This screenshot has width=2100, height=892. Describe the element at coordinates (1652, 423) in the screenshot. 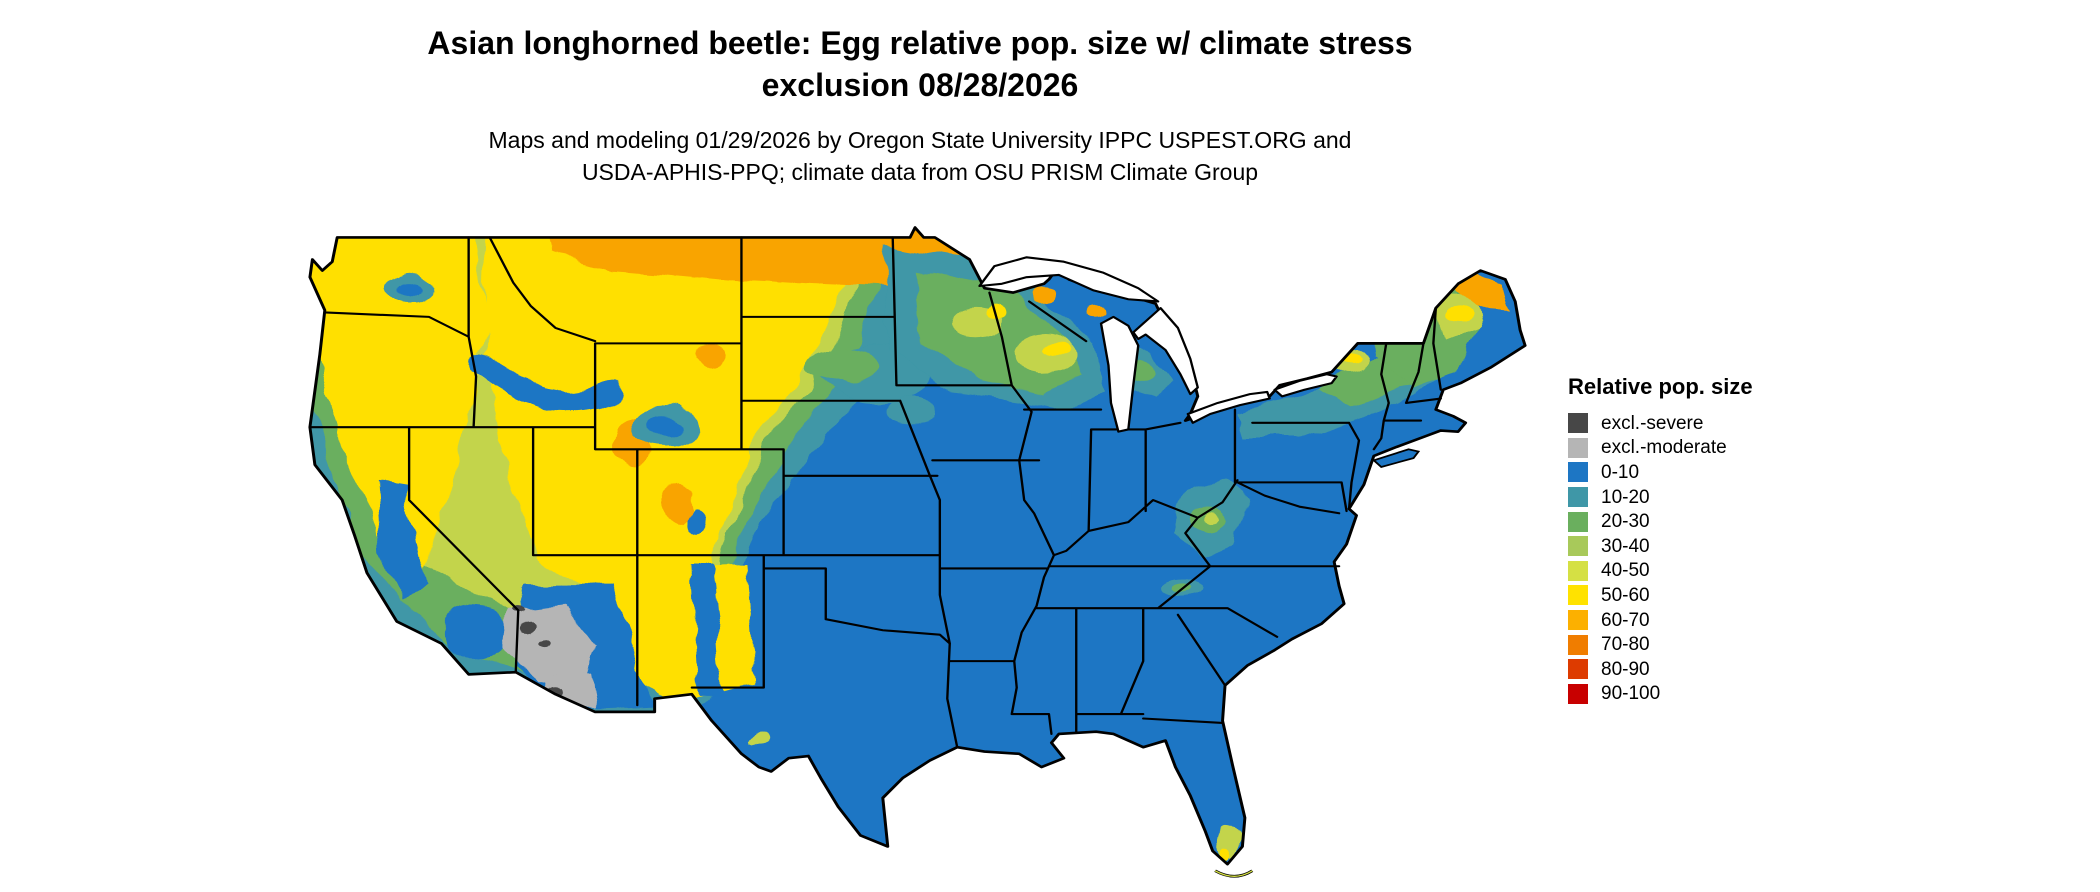

I see `legend-label: excl.-severe` at that location.